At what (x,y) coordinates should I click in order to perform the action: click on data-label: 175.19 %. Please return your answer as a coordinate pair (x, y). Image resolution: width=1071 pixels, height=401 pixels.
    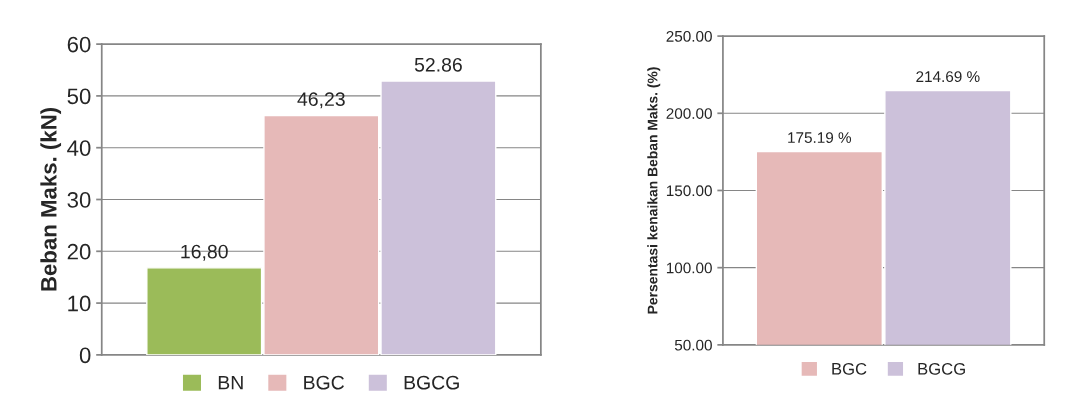
    Looking at the image, I should click on (820, 138).